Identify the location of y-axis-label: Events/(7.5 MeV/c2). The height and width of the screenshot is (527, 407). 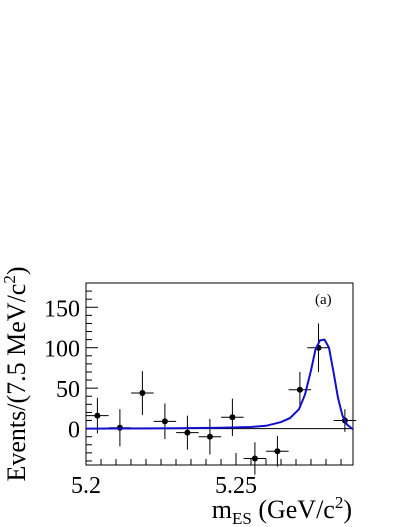
(15, 373).